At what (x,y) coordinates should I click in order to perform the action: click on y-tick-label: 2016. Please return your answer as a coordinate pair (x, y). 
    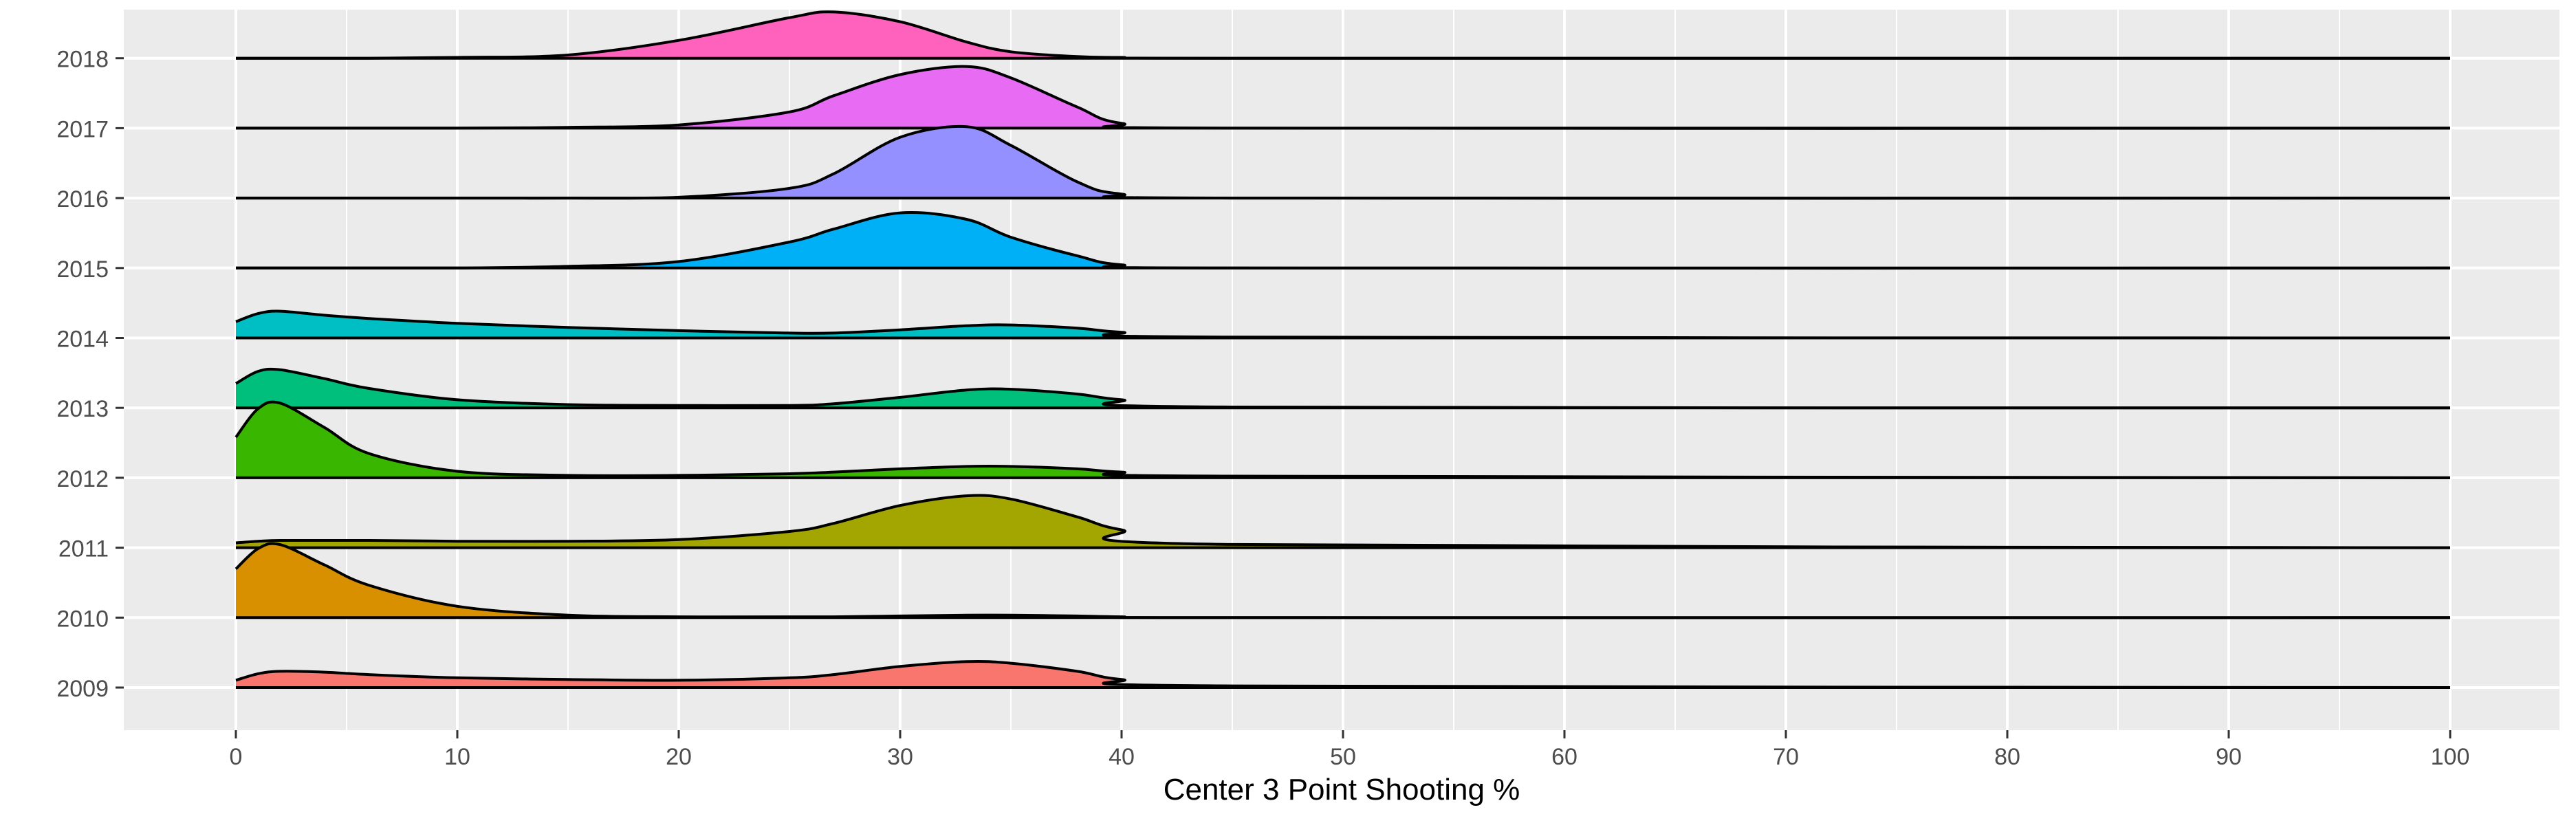
    Looking at the image, I should click on (82, 199).